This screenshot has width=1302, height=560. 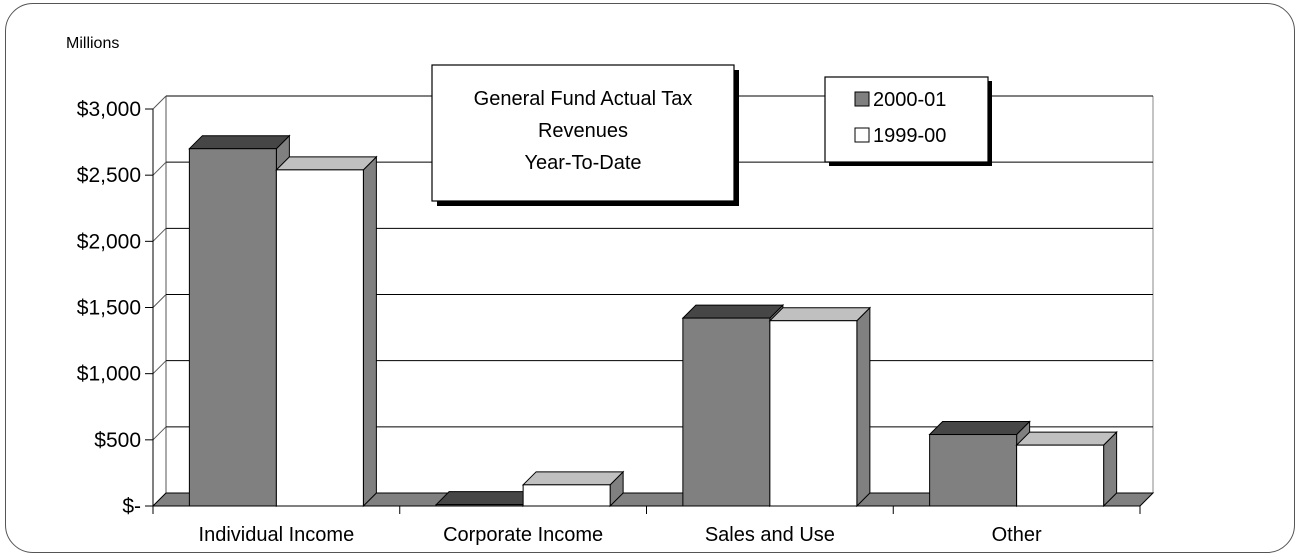 I want to click on bar-2000-01-individual-income, so click(x=239, y=321).